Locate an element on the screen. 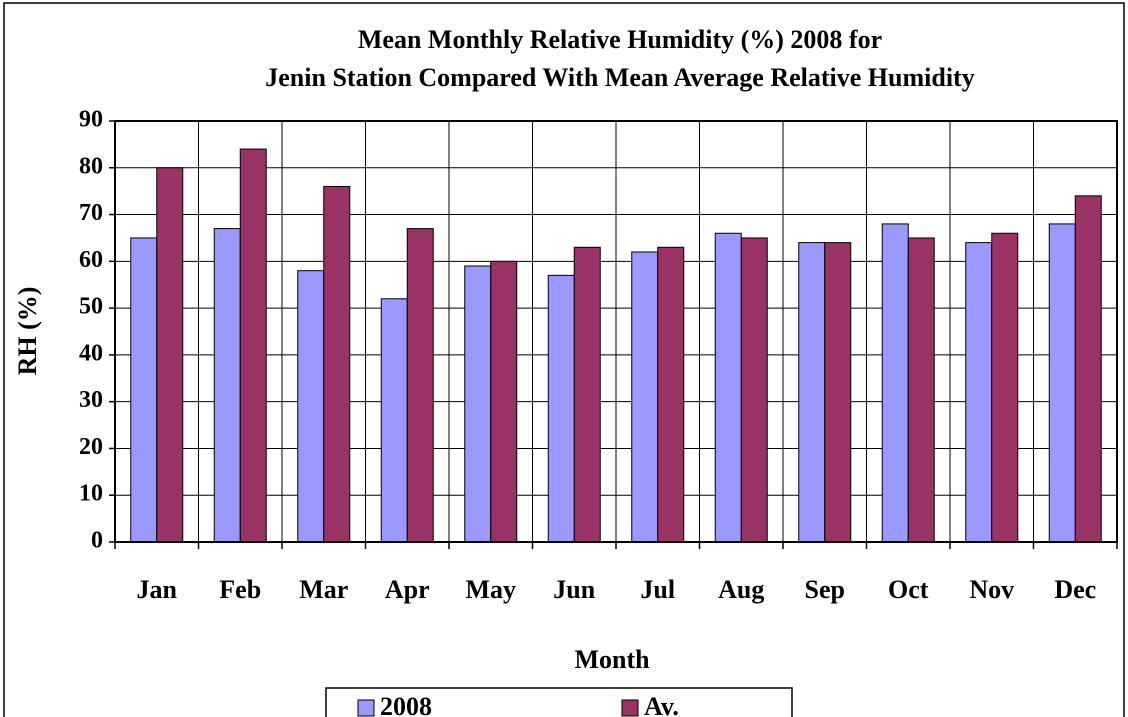  x-tick-label: Feb is located at coordinates (240, 589).